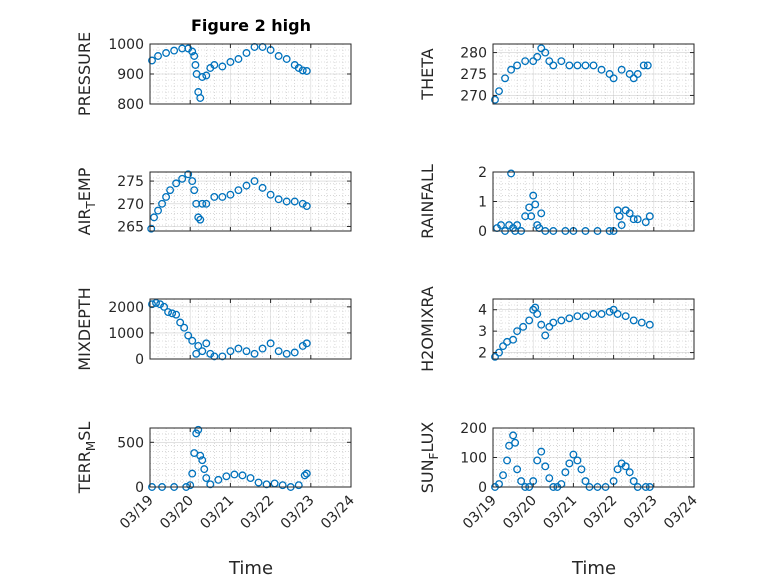 The image size is (778, 583). What do you see at coordinates (84, 74) in the screenshot?
I see `y-axis-label: PRESSURE` at bounding box center [84, 74].